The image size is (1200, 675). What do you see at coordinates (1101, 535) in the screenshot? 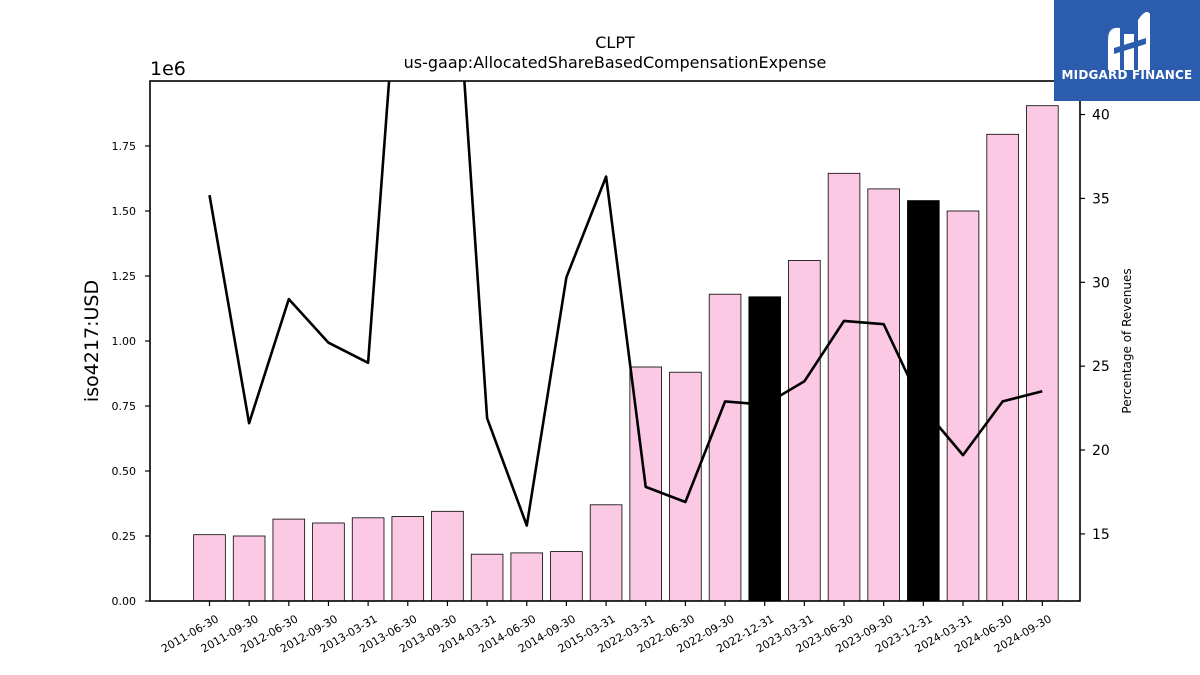
I see `y2-tick-label: 15` at bounding box center [1101, 535].